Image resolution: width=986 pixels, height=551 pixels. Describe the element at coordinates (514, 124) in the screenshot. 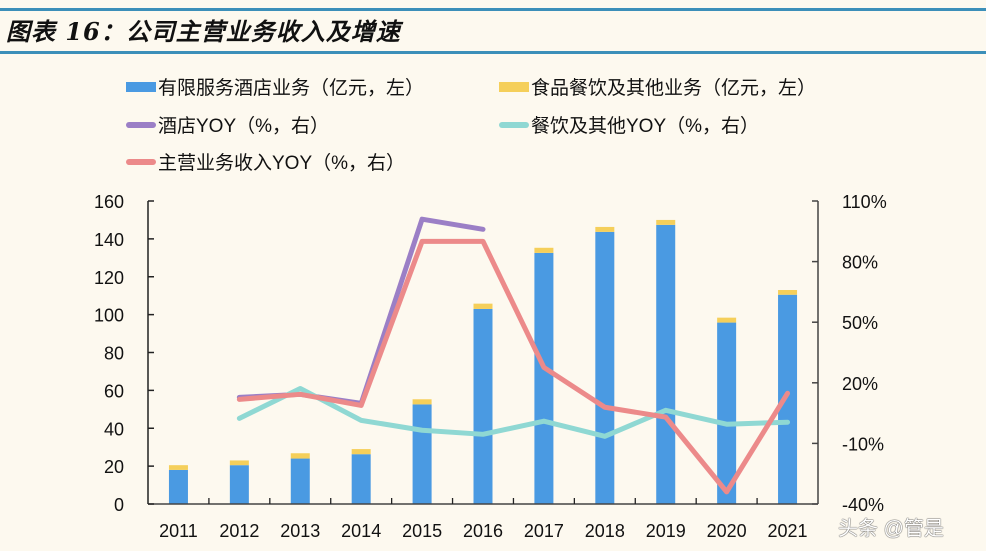

I see `legend-swatch-food-yoy` at that location.